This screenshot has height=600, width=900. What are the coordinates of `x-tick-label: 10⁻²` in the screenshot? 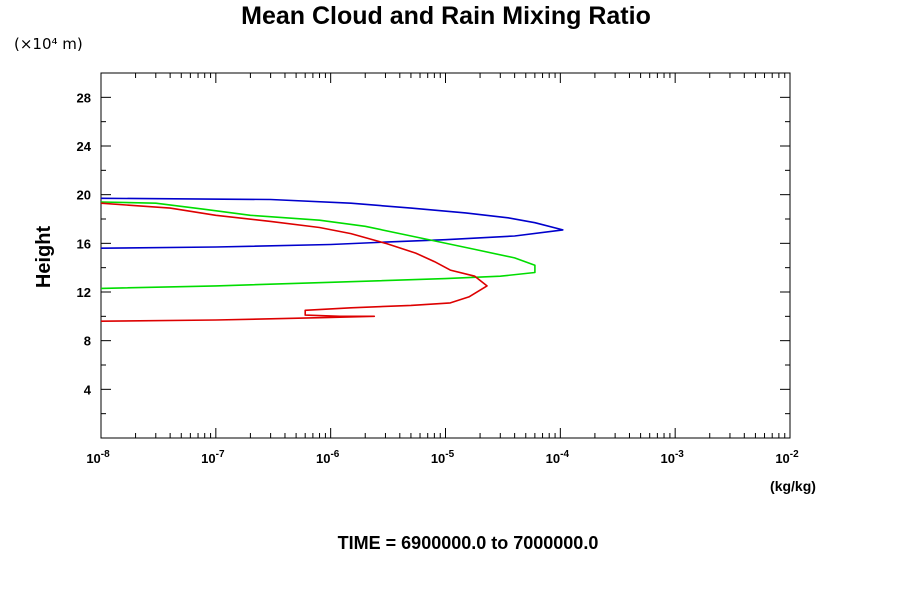 It's located at (787, 457).